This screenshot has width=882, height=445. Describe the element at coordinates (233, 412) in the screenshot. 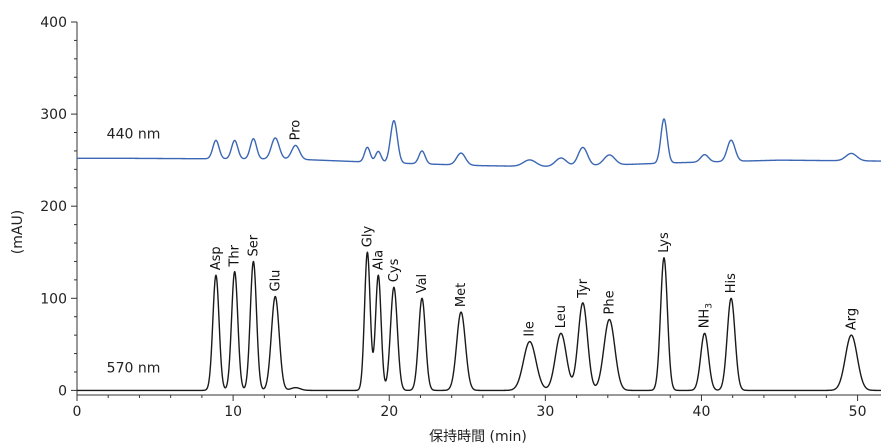

I see `x-tick-label-10: 10` at that location.